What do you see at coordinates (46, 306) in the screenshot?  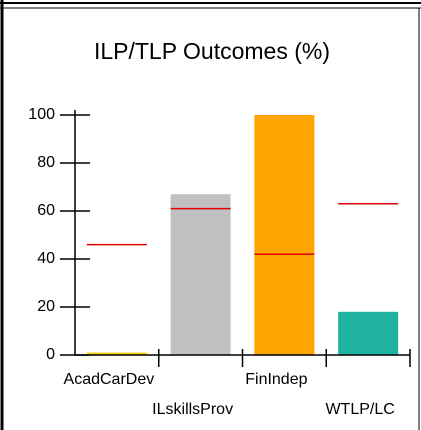 I see `y-tick-label: 20` at bounding box center [46, 306].